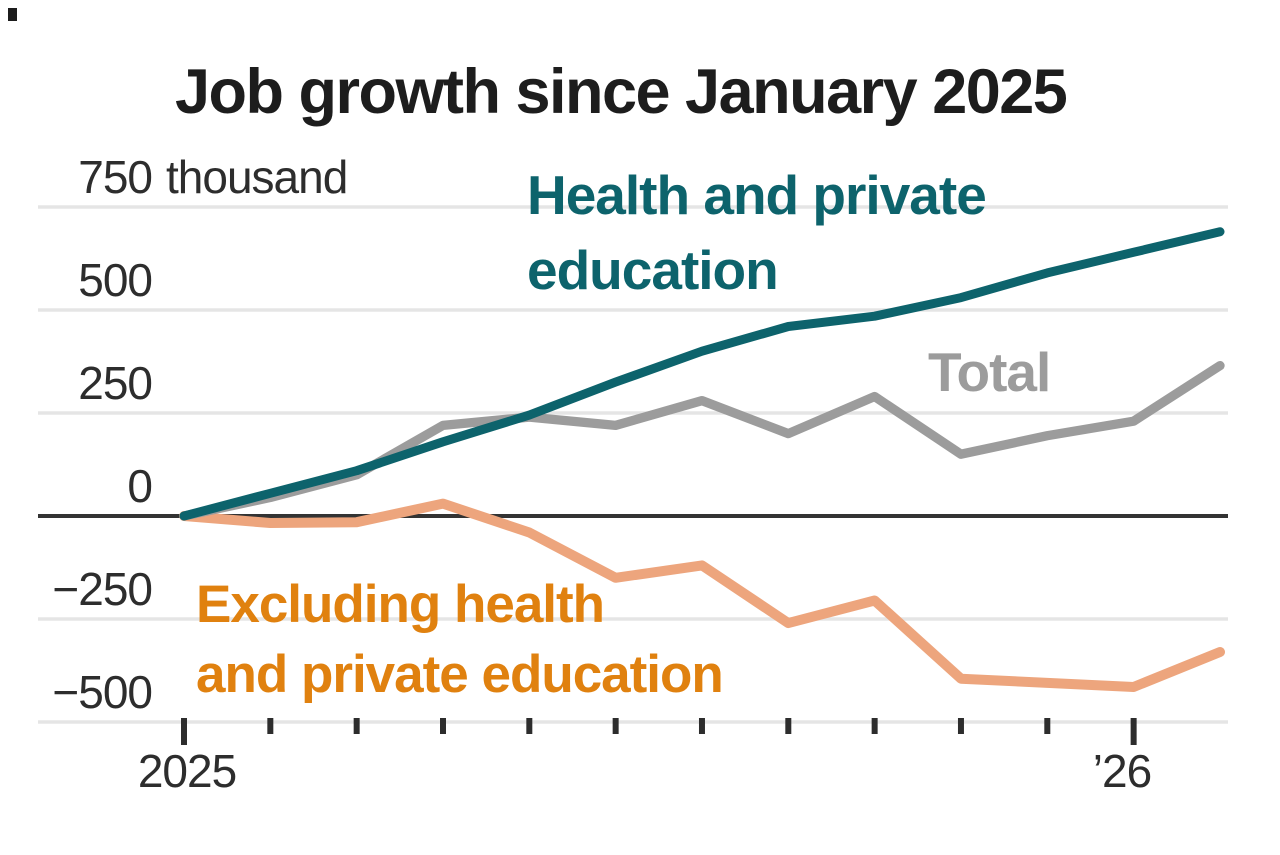 This screenshot has width=1280, height=855. I want to click on series-label-health-private-education: Health and private education, so click(757, 233).